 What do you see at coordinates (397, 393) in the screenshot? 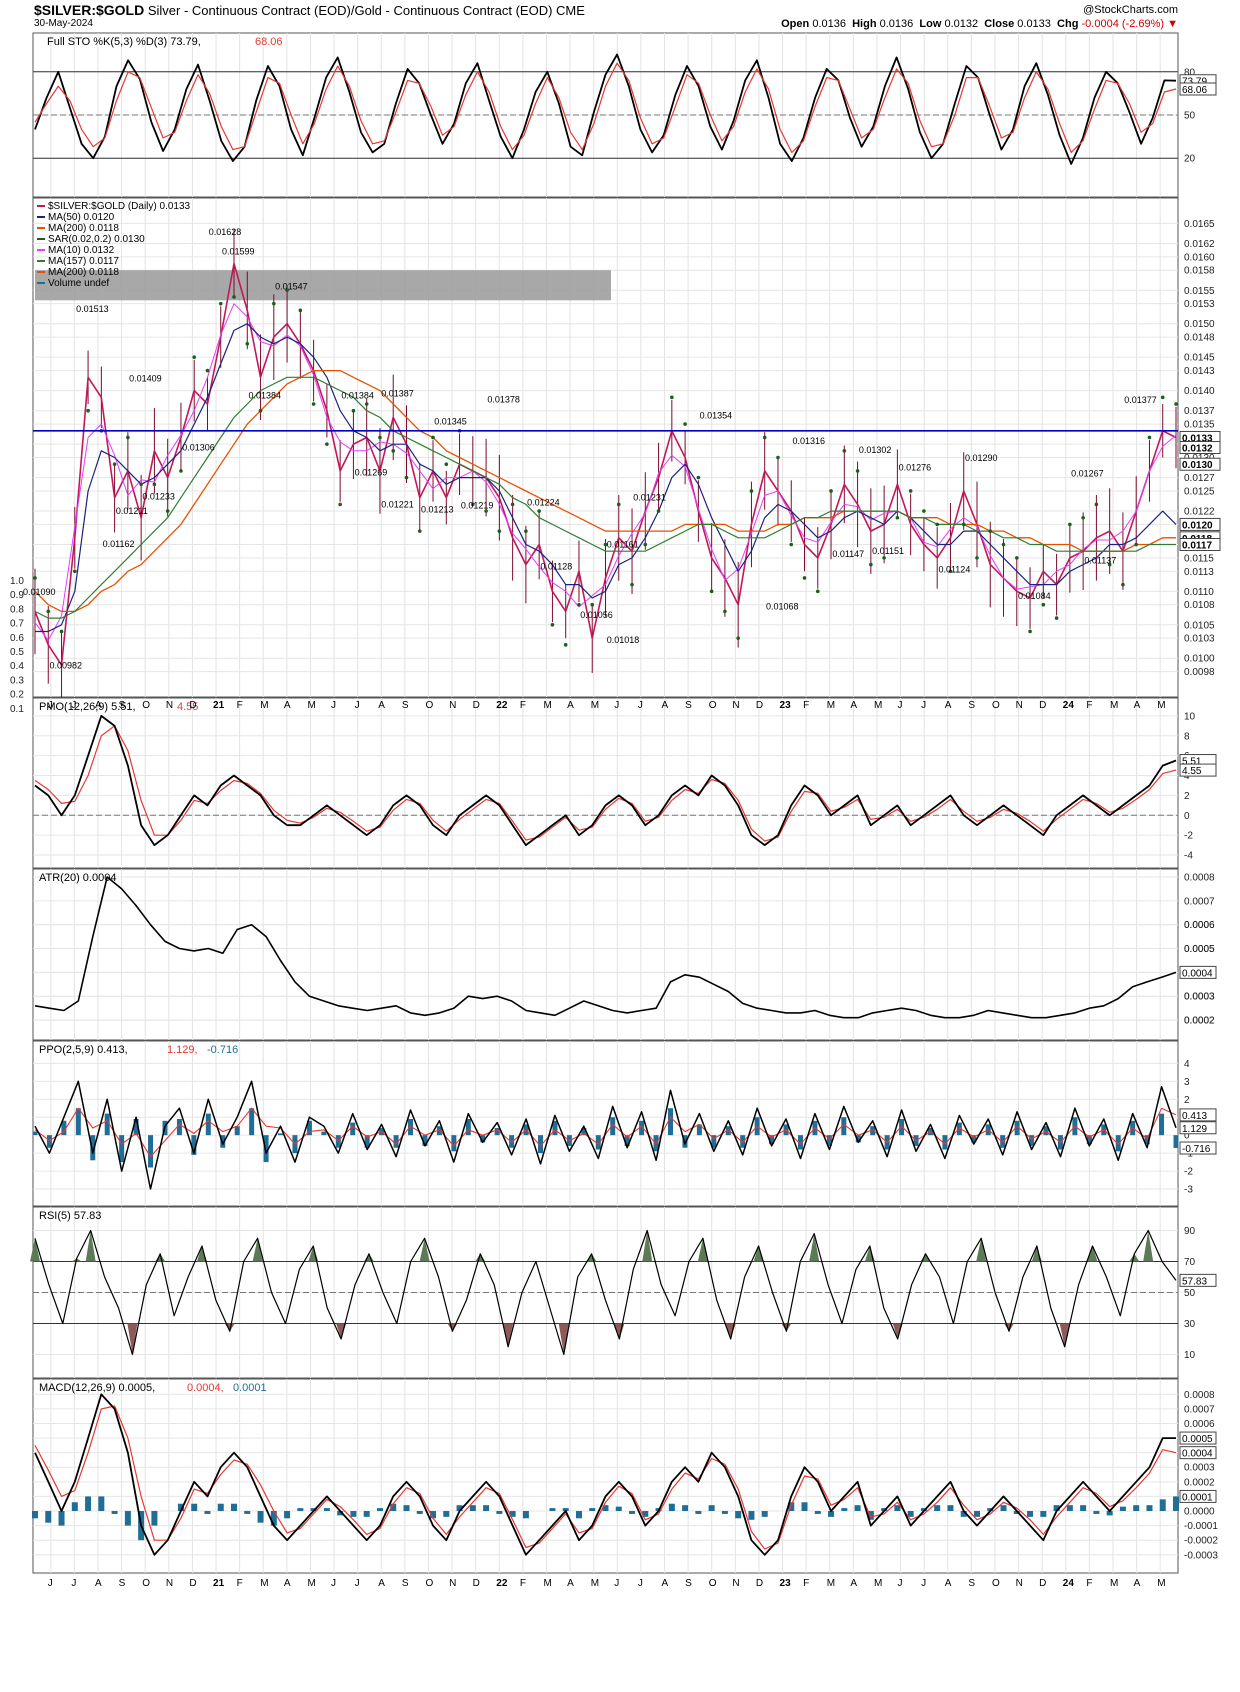
I see `price-annotation: 0.01387` at bounding box center [397, 393].